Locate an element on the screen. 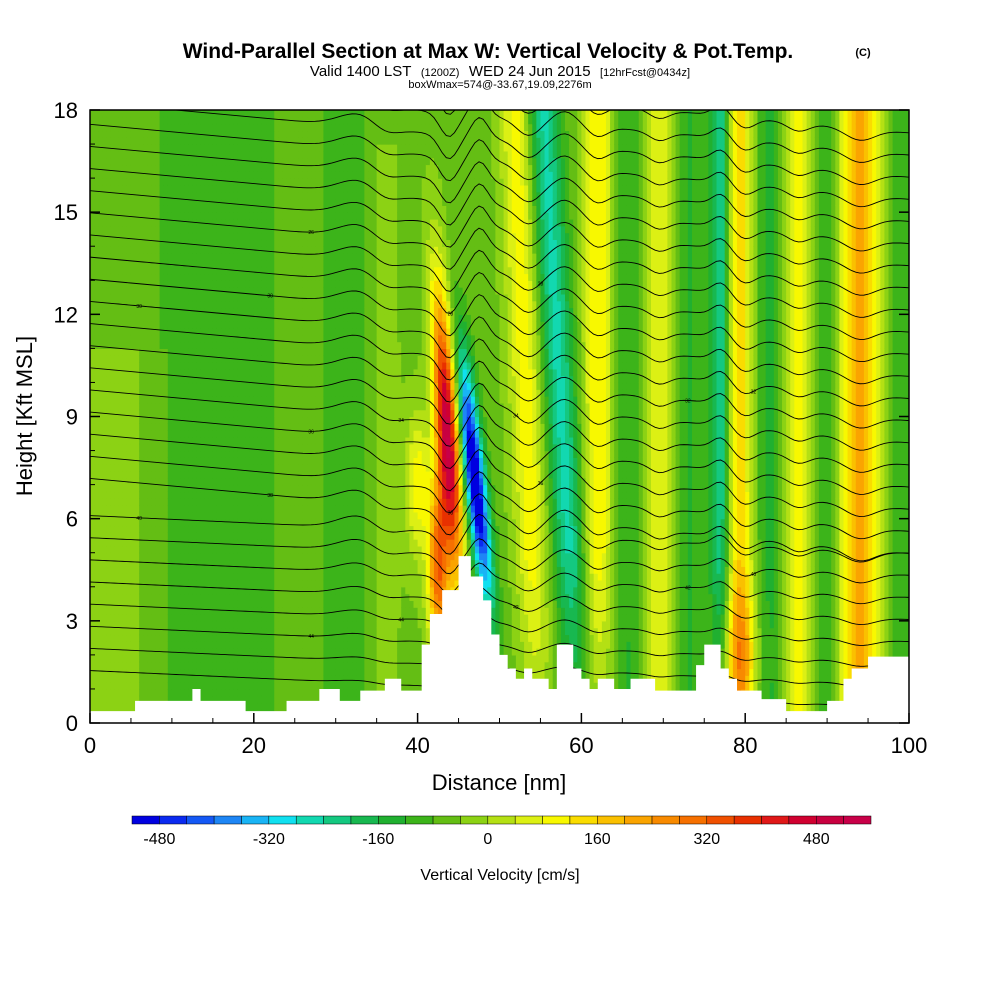 This screenshot has width=1000, height=1000. field-cell-2050 is located at coordinates (182, 393).